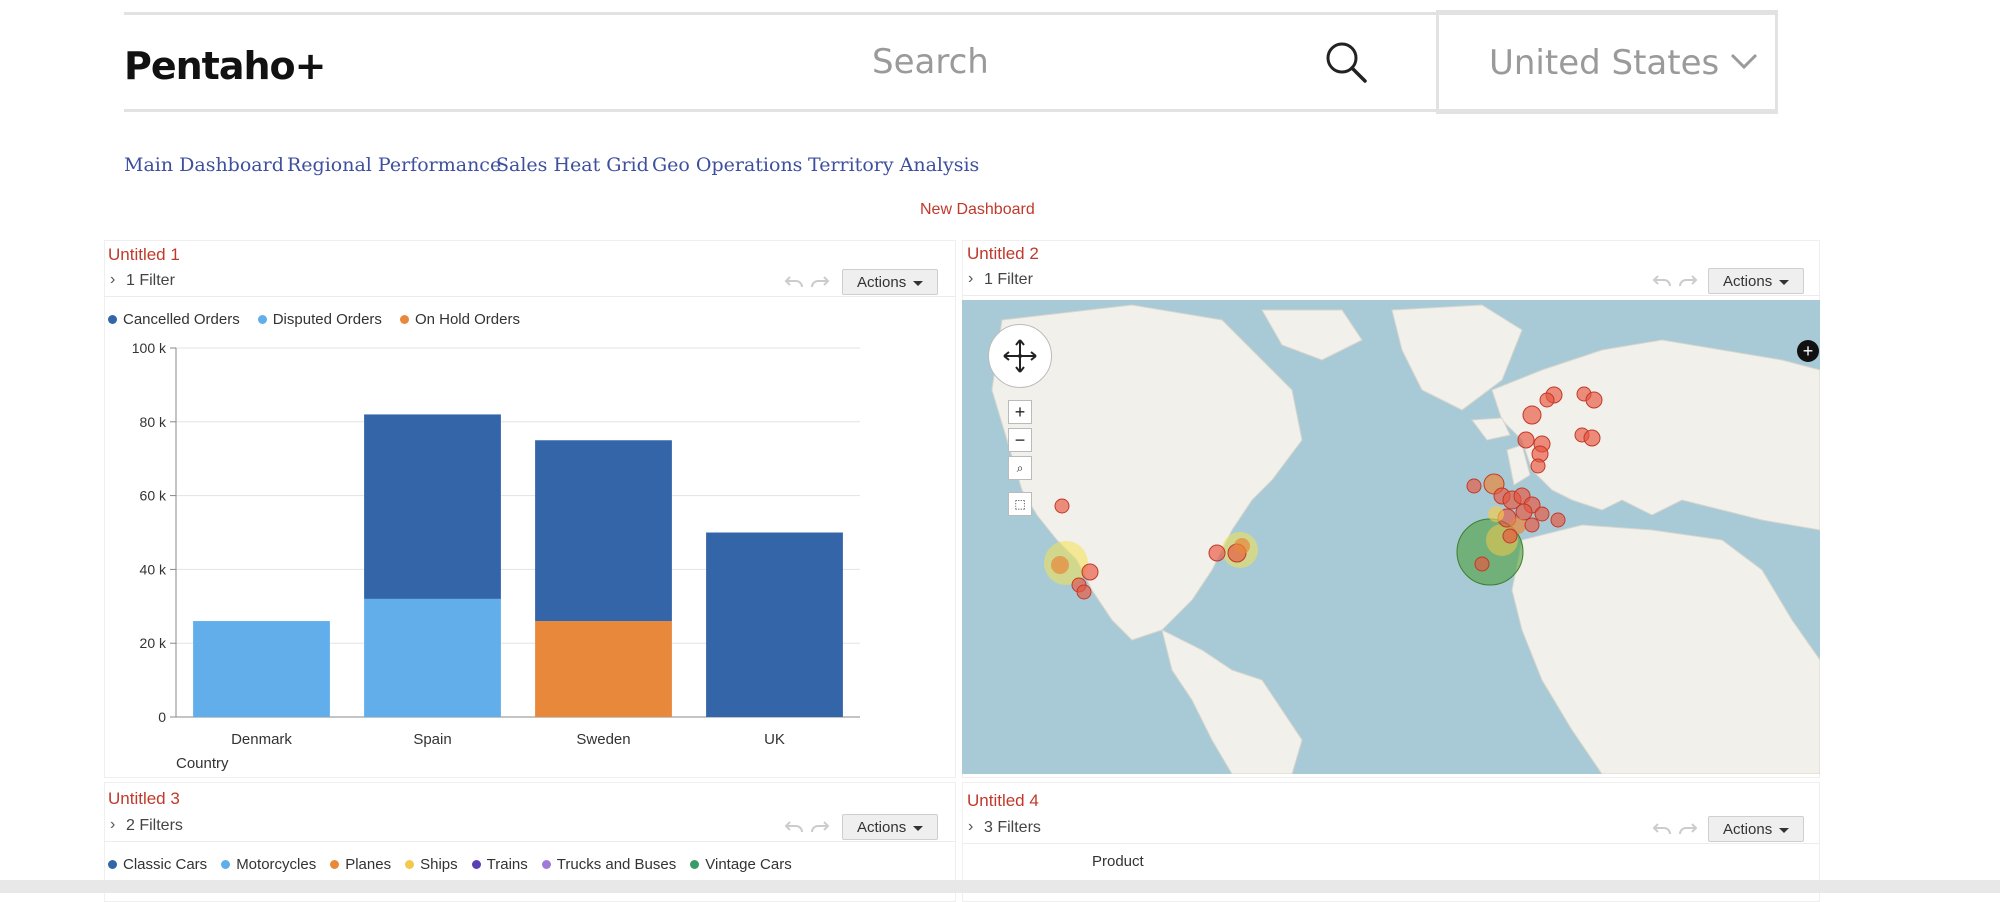 The width and height of the screenshot is (2000, 902). I want to click on legend-label: Motorcycles, so click(276, 864).